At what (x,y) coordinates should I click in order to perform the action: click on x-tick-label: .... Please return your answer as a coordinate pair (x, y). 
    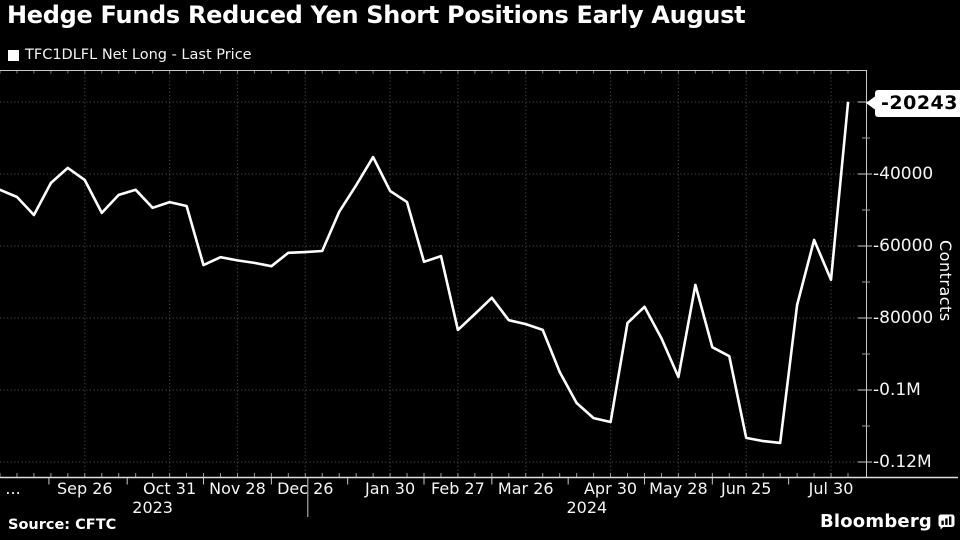
    Looking at the image, I should click on (13, 488).